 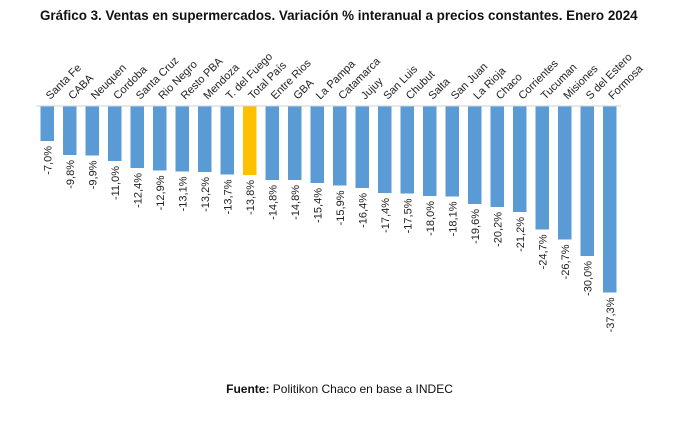 I want to click on value-label: -18,0%, so click(x=431, y=218).